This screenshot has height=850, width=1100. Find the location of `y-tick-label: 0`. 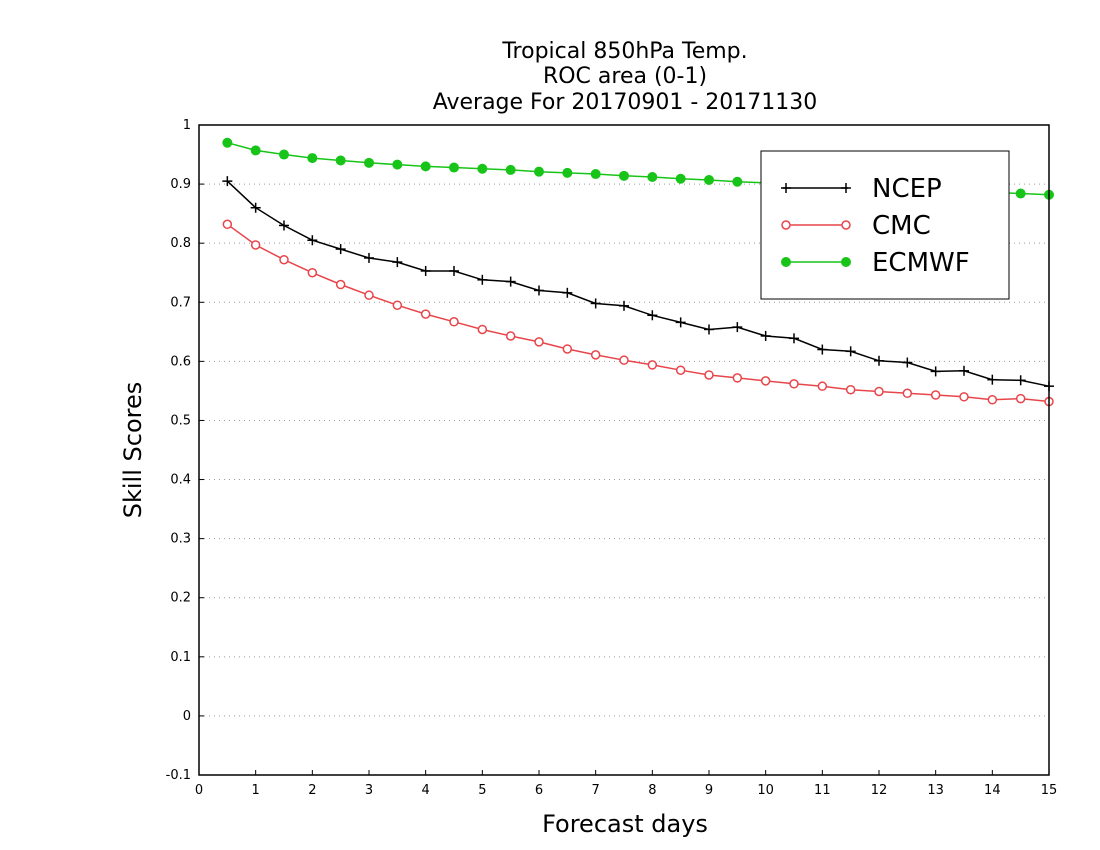

y-tick-label: 0 is located at coordinates (187, 716).